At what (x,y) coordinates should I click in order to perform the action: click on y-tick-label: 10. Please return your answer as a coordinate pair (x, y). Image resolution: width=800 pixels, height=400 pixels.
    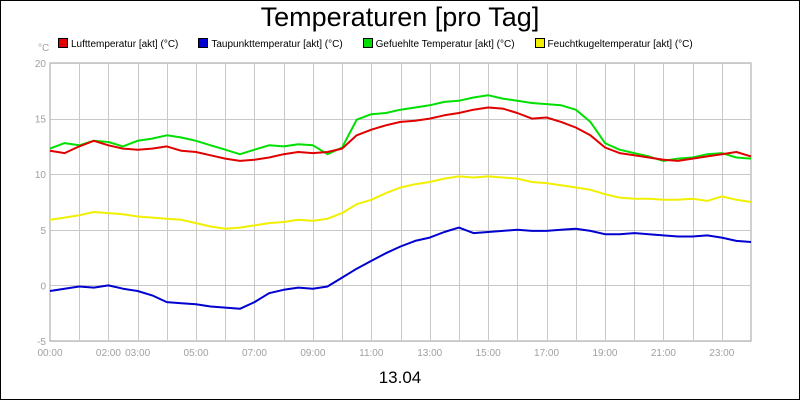
    Looking at the image, I should click on (41, 175).